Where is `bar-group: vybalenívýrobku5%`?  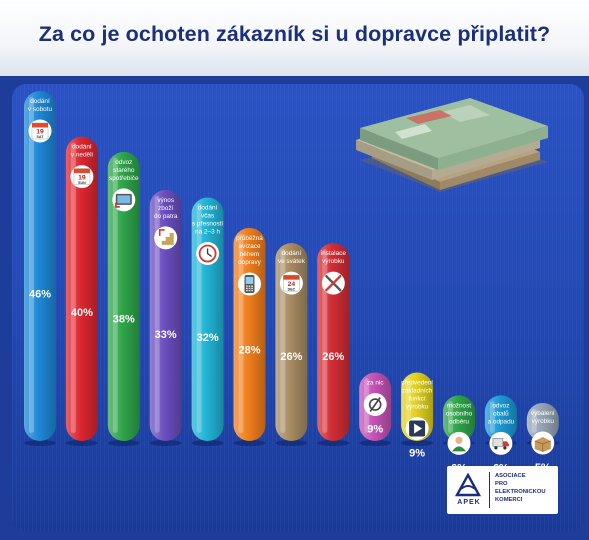 bar-group: vybalenívýrobku5% is located at coordinates (542, 438).